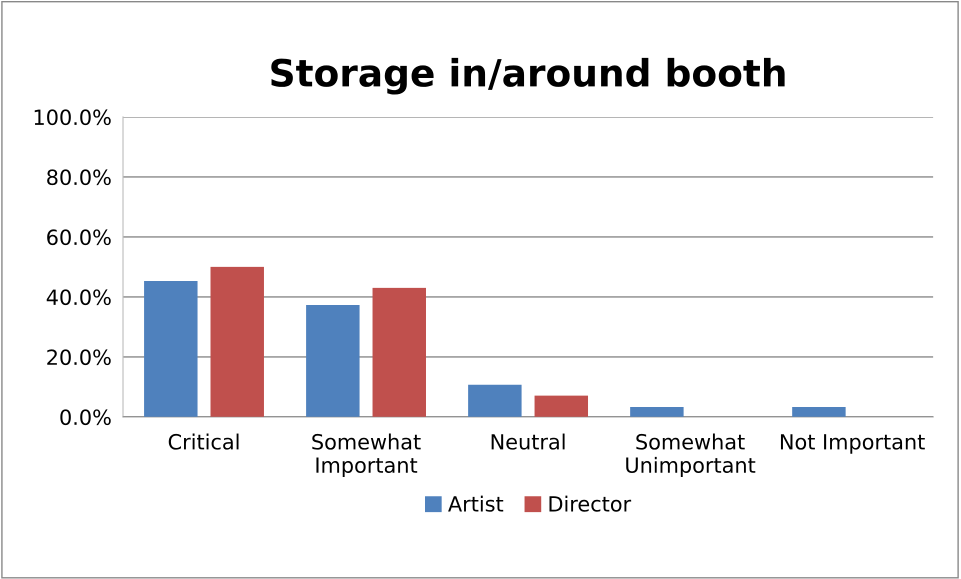 This screenshot has width=961, height=579. What do you see at coordinates (85, 417) in the screenshot?
I see `y-tick-label: 0.0%` at bounding box center [85, 417].